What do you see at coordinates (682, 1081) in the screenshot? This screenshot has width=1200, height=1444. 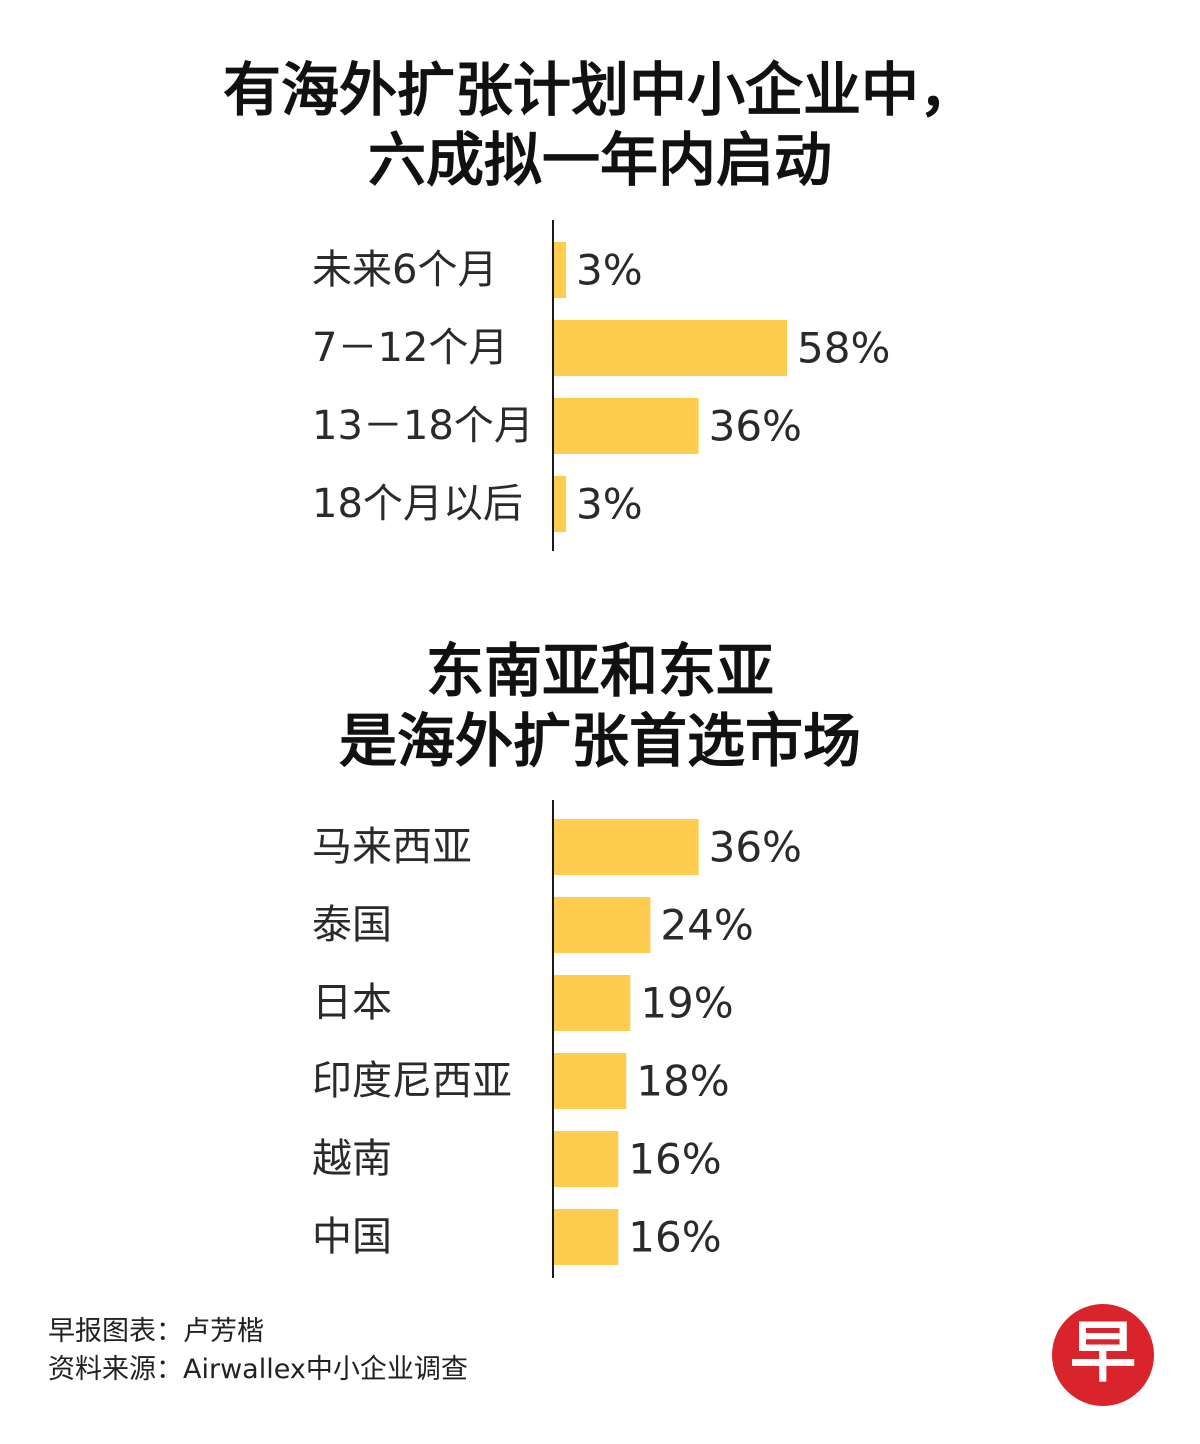 I see `market-value-label: 18%` at bounding box center [682, 1081].